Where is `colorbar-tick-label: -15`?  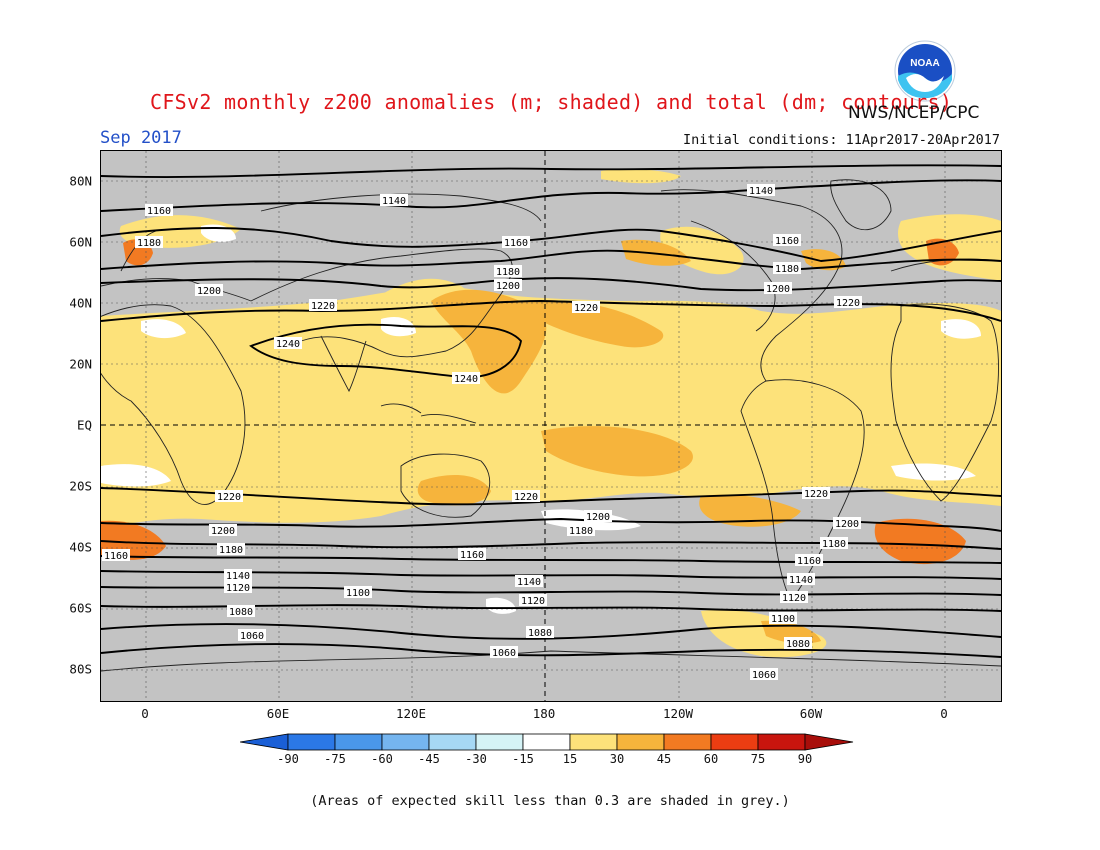
colorbar-tick-label: -15 is located at coordinates (523, 759).